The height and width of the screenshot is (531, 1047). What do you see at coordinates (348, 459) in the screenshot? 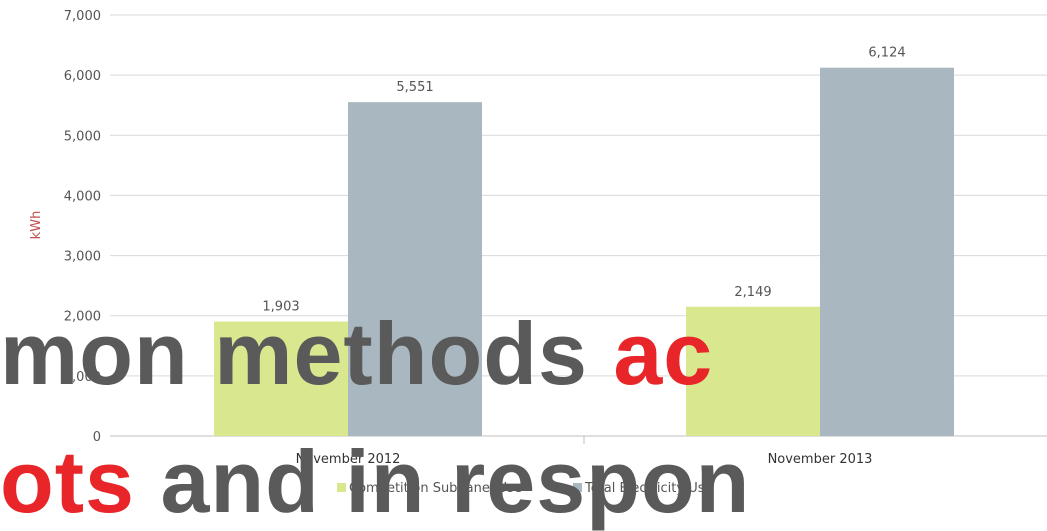
I see `x-category-label: November 2012` at bounding box center [348, 459].